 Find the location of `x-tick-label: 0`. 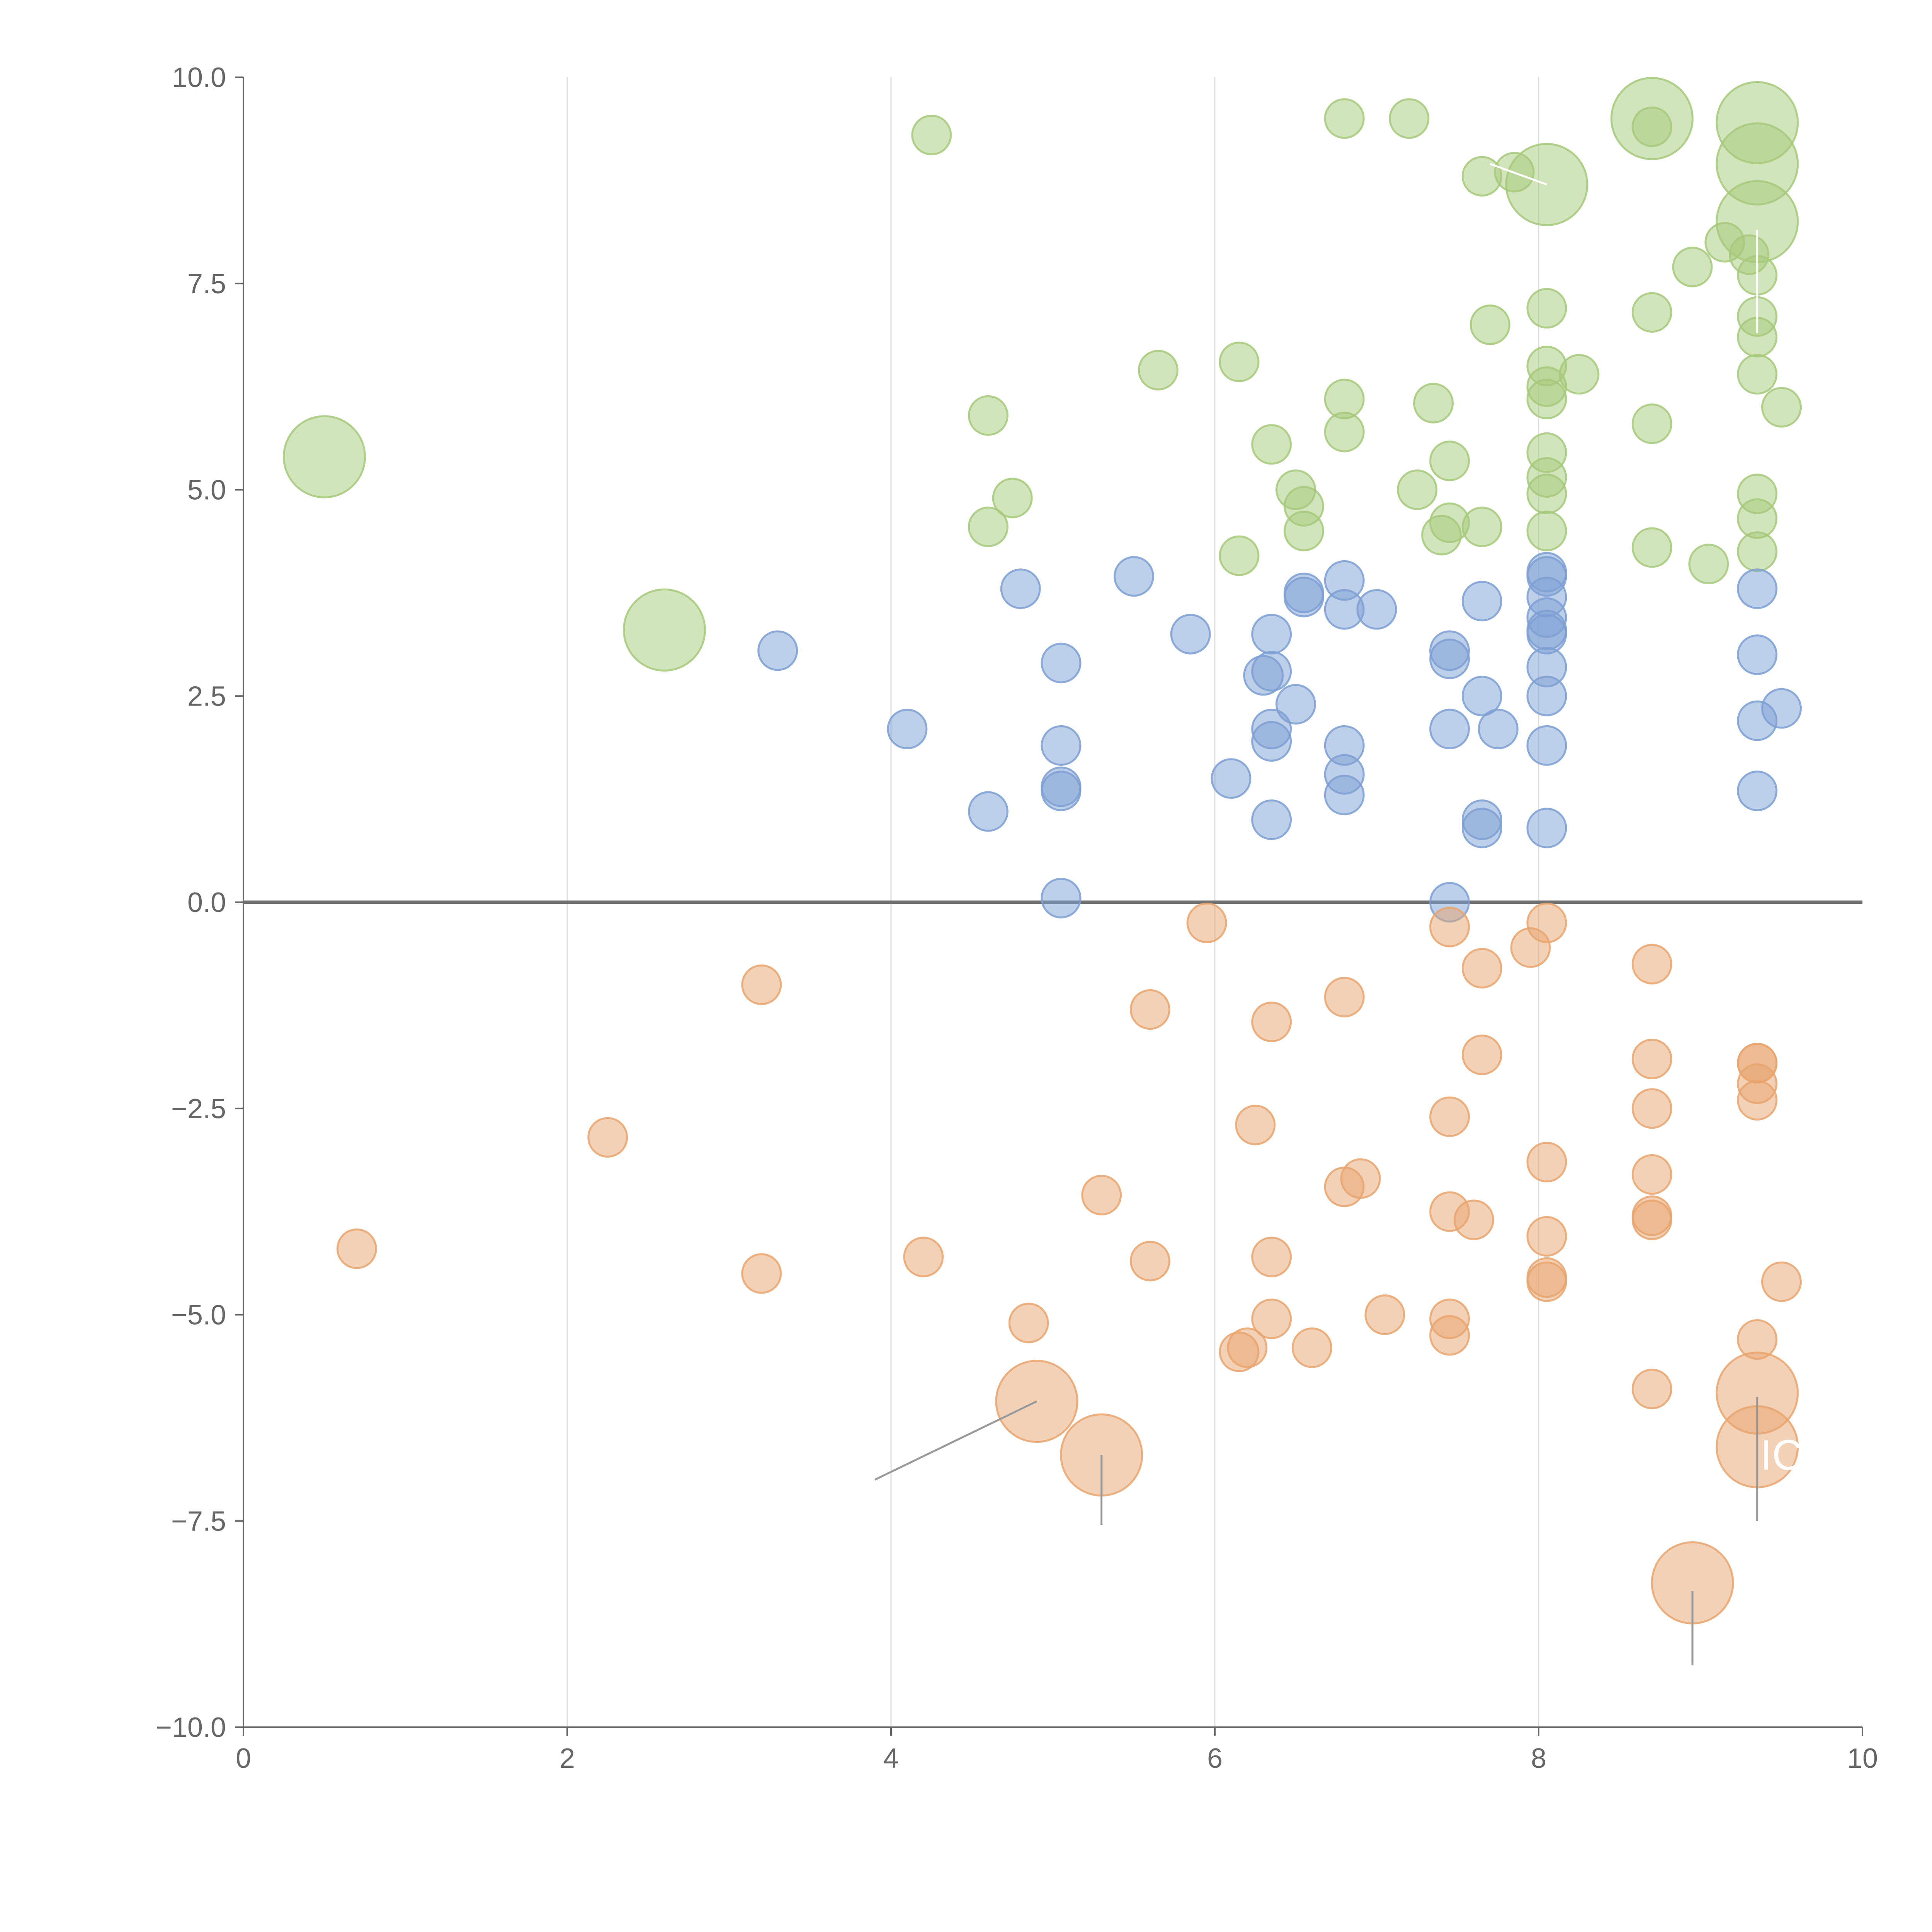

x-tick-label: 0 is located at coordinates (244, 1758).